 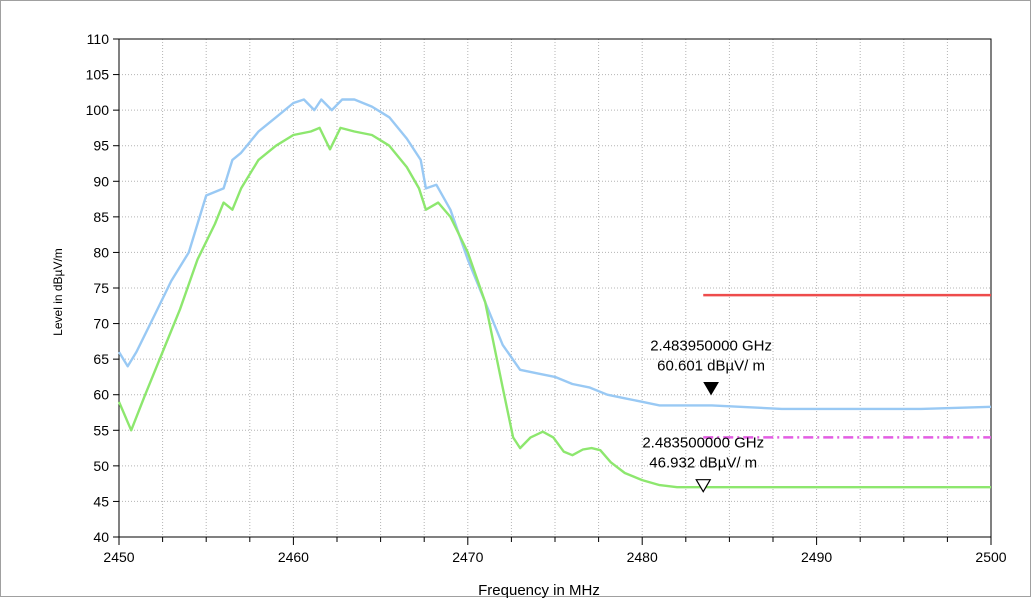 I want to click on x-tick-labels: 2450 2460 2470 2480 2490 2500, so click(x=554, y=557).